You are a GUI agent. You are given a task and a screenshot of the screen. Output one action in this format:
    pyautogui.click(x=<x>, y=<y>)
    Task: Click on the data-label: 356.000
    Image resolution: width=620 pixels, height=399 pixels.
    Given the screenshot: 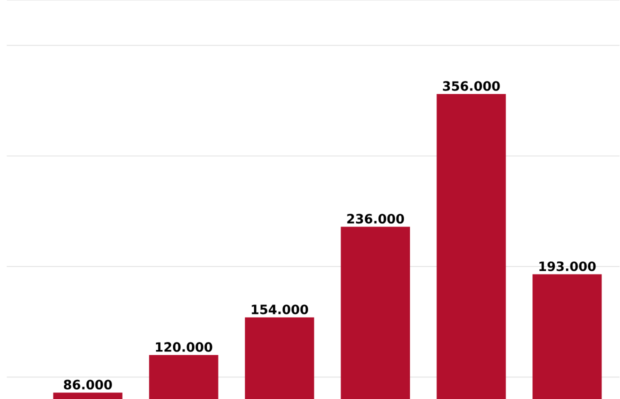 What is the action you would take?
    pyautogui.click(x=471, y=86)
    